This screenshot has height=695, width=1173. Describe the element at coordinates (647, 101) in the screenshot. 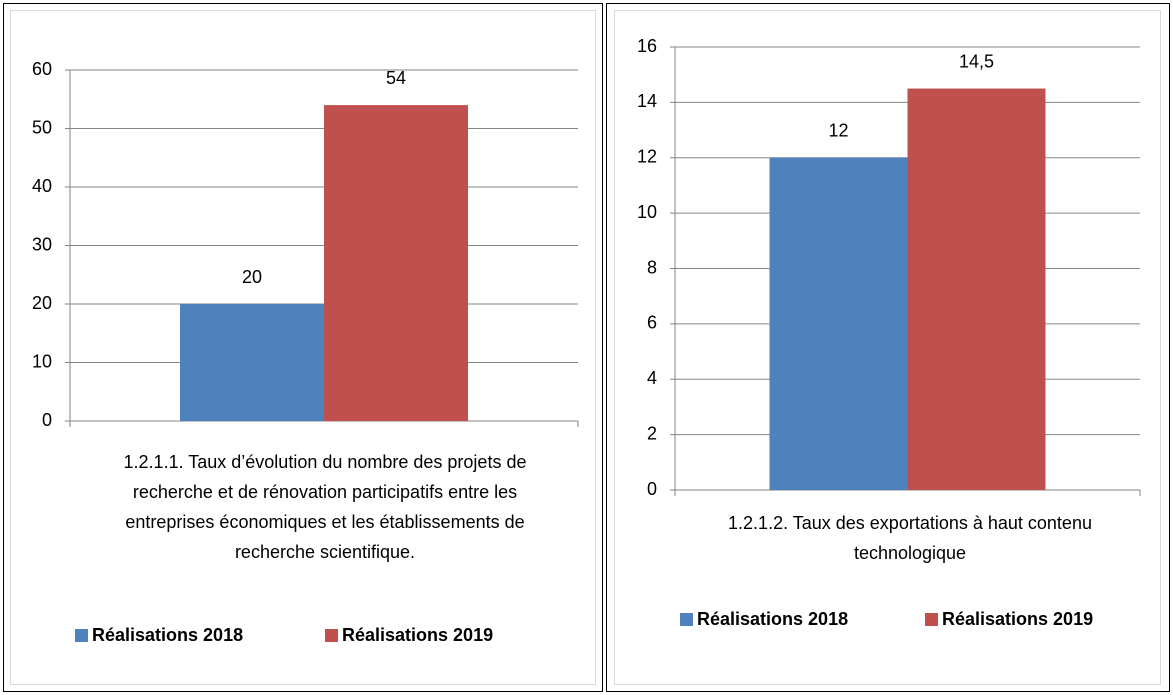

I see `y-tick-label: 14` at that location.